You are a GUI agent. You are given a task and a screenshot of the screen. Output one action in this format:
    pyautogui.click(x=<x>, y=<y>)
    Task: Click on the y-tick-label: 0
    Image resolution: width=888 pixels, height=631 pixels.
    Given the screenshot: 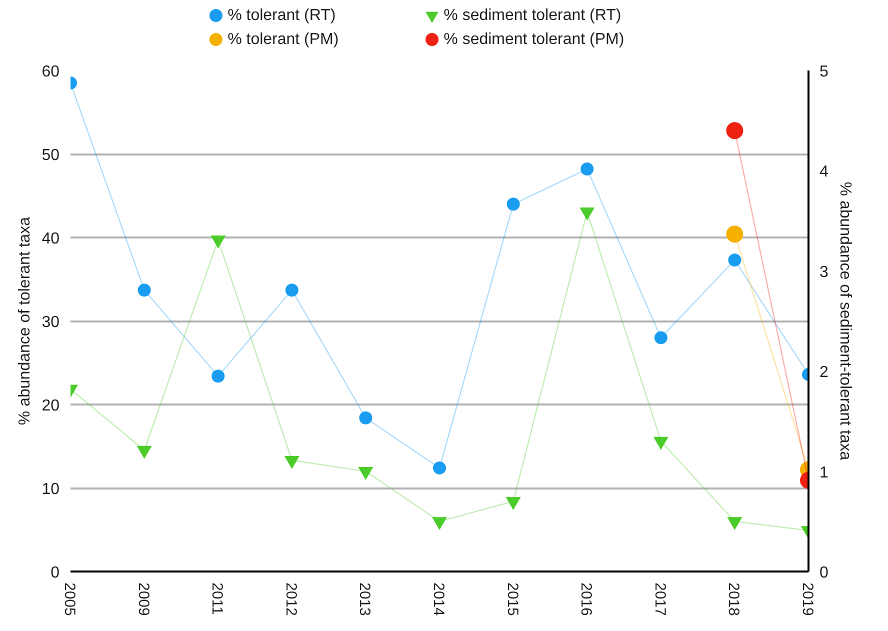 What is the action you would take?
    pyautogui.click(x=55, y=573)
    